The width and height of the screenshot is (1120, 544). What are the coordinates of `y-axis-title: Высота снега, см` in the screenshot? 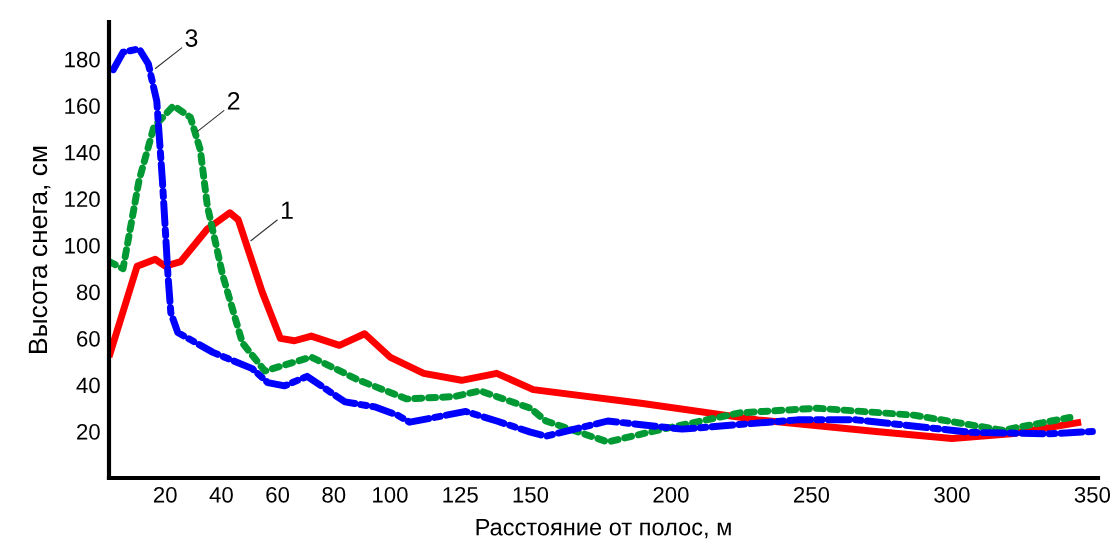 It's located at (39, 249).